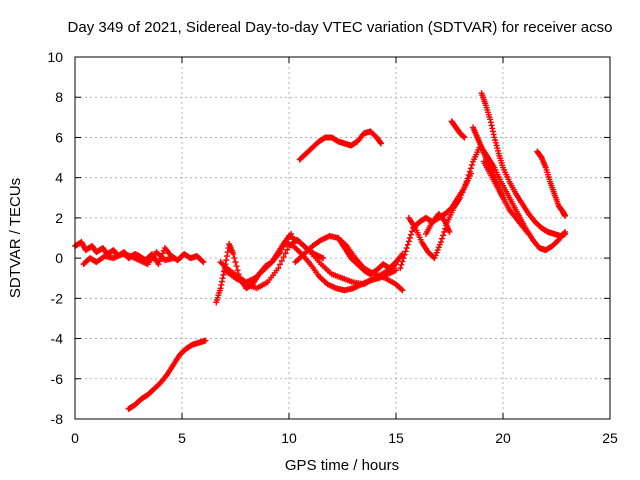  What do you see at coordinates (57, 419) in the screenshot?
I see `y-tick-label: -8` at bounding box center [57, 419].